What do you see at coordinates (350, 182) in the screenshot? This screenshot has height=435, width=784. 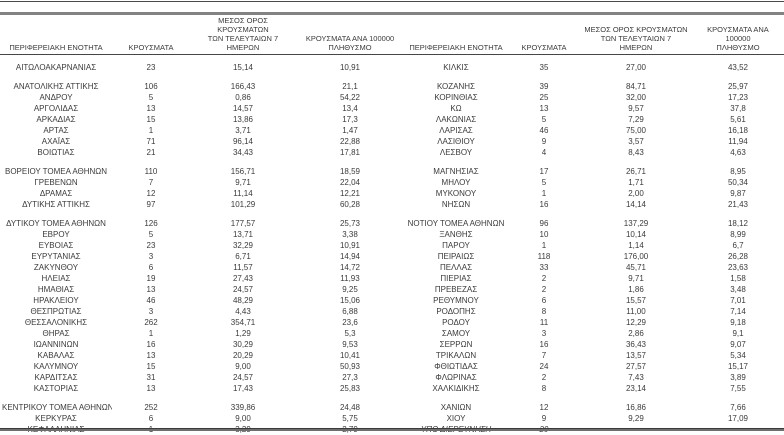 I see `per100k-cell: 22,04` at bounding box center [350, 182].